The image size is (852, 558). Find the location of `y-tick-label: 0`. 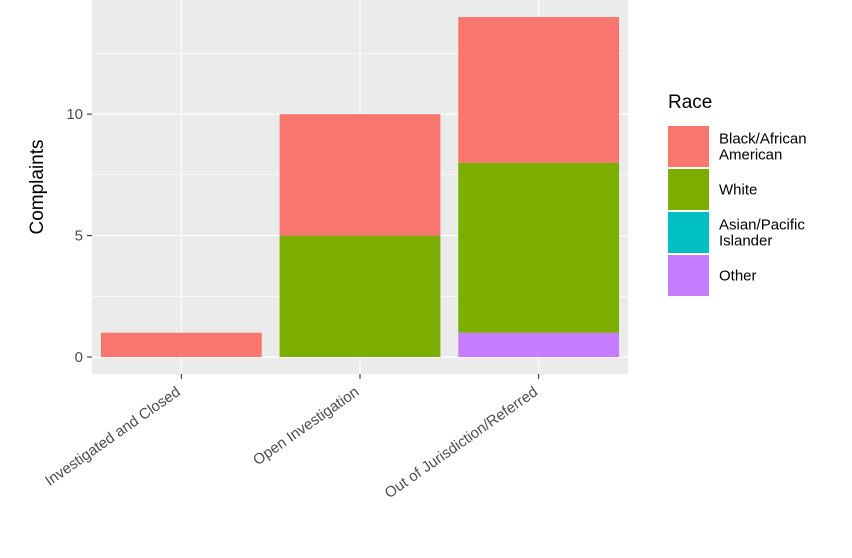

y-tick-label: 0 is located at coordinates (79, 357).